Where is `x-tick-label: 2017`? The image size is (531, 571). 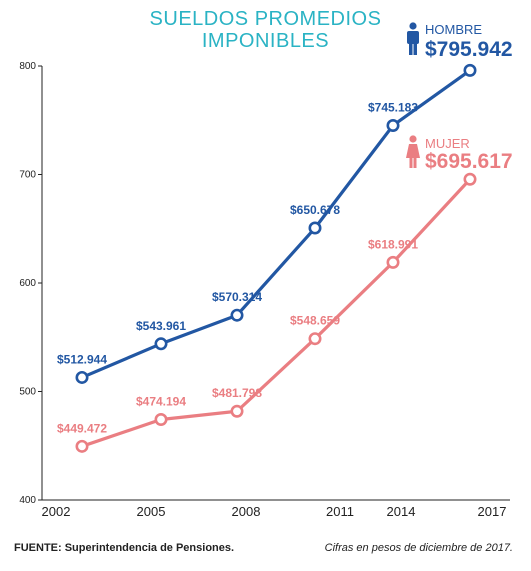 x-tick-label: 2017 is located at coordinates (492, 511).